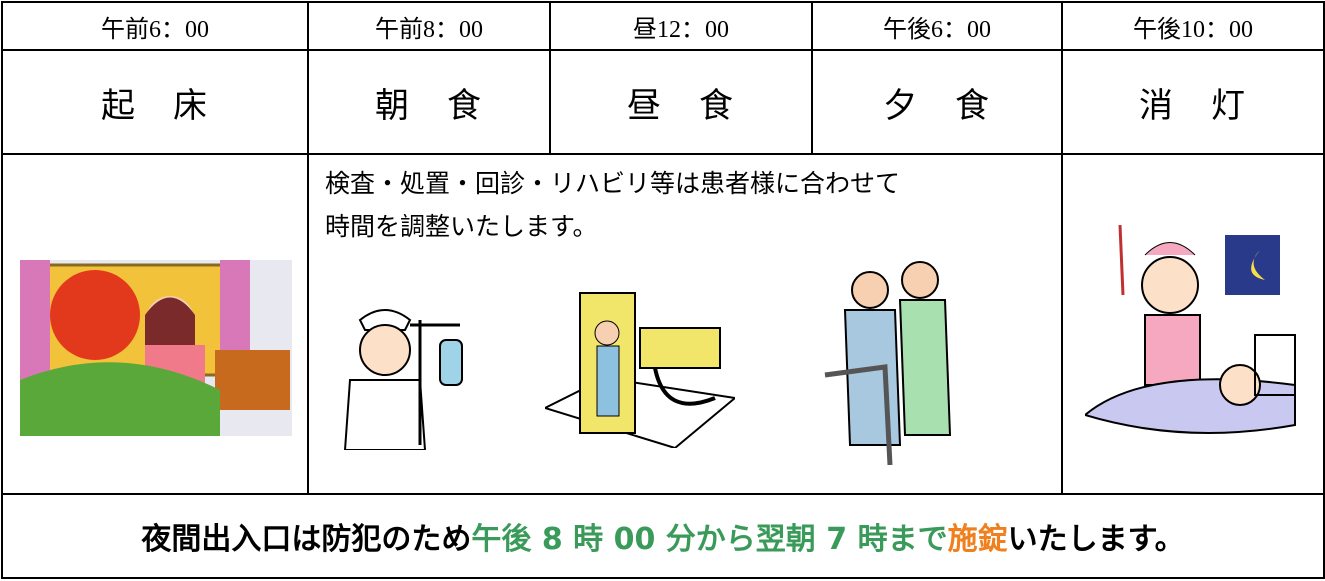 Image resolution: width=1325 pixels, height=581 pixels. I want to click on lightsout-illustration, so click(1190, 329).